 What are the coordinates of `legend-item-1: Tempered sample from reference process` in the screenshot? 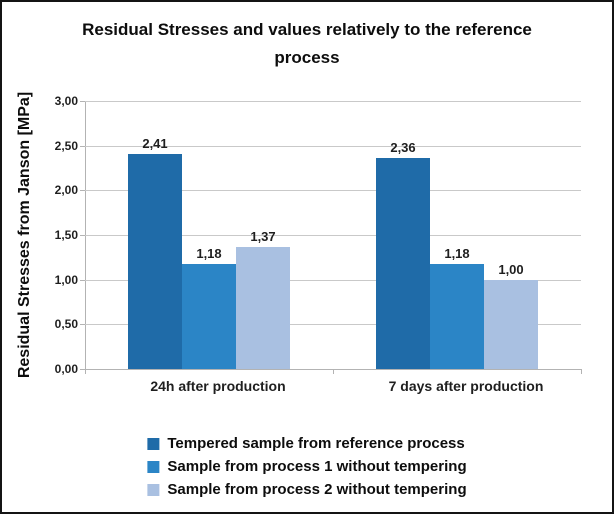 It's located at (306, 443).